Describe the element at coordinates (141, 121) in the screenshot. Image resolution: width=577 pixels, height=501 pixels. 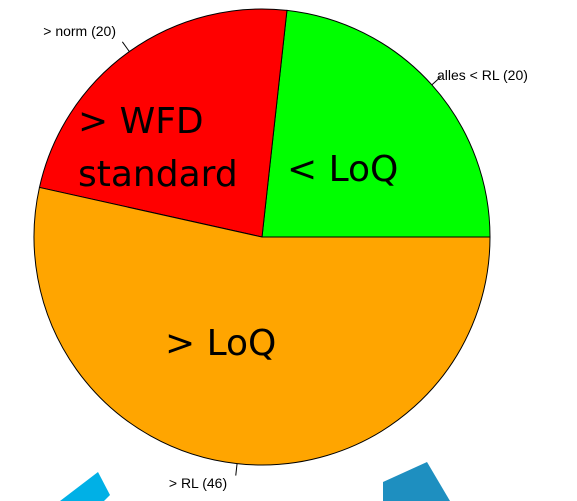
I see `overlay-label-wfd-line1: > WFD` at that location.